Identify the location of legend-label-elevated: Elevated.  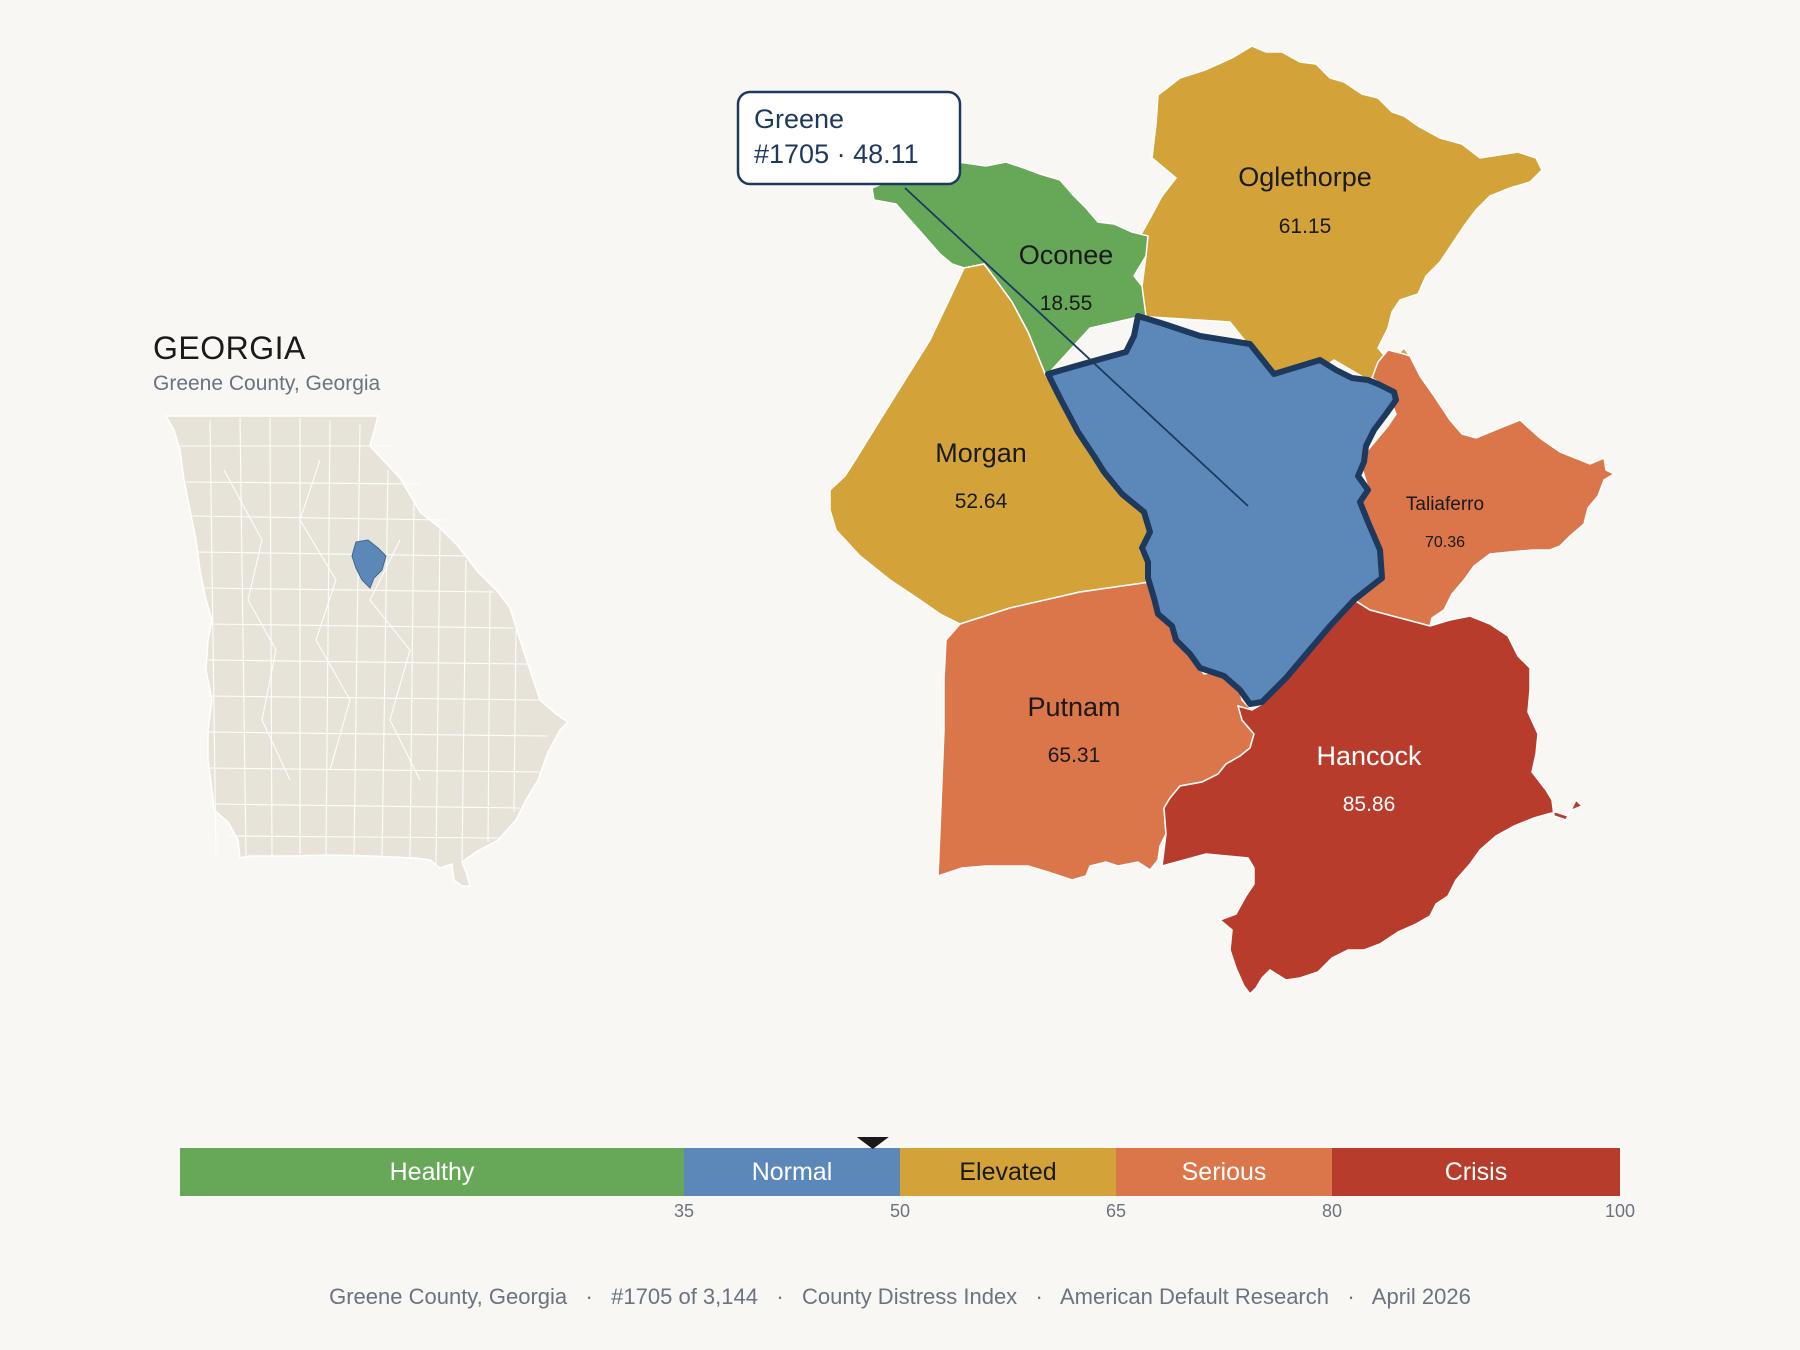
(1007, 1172).